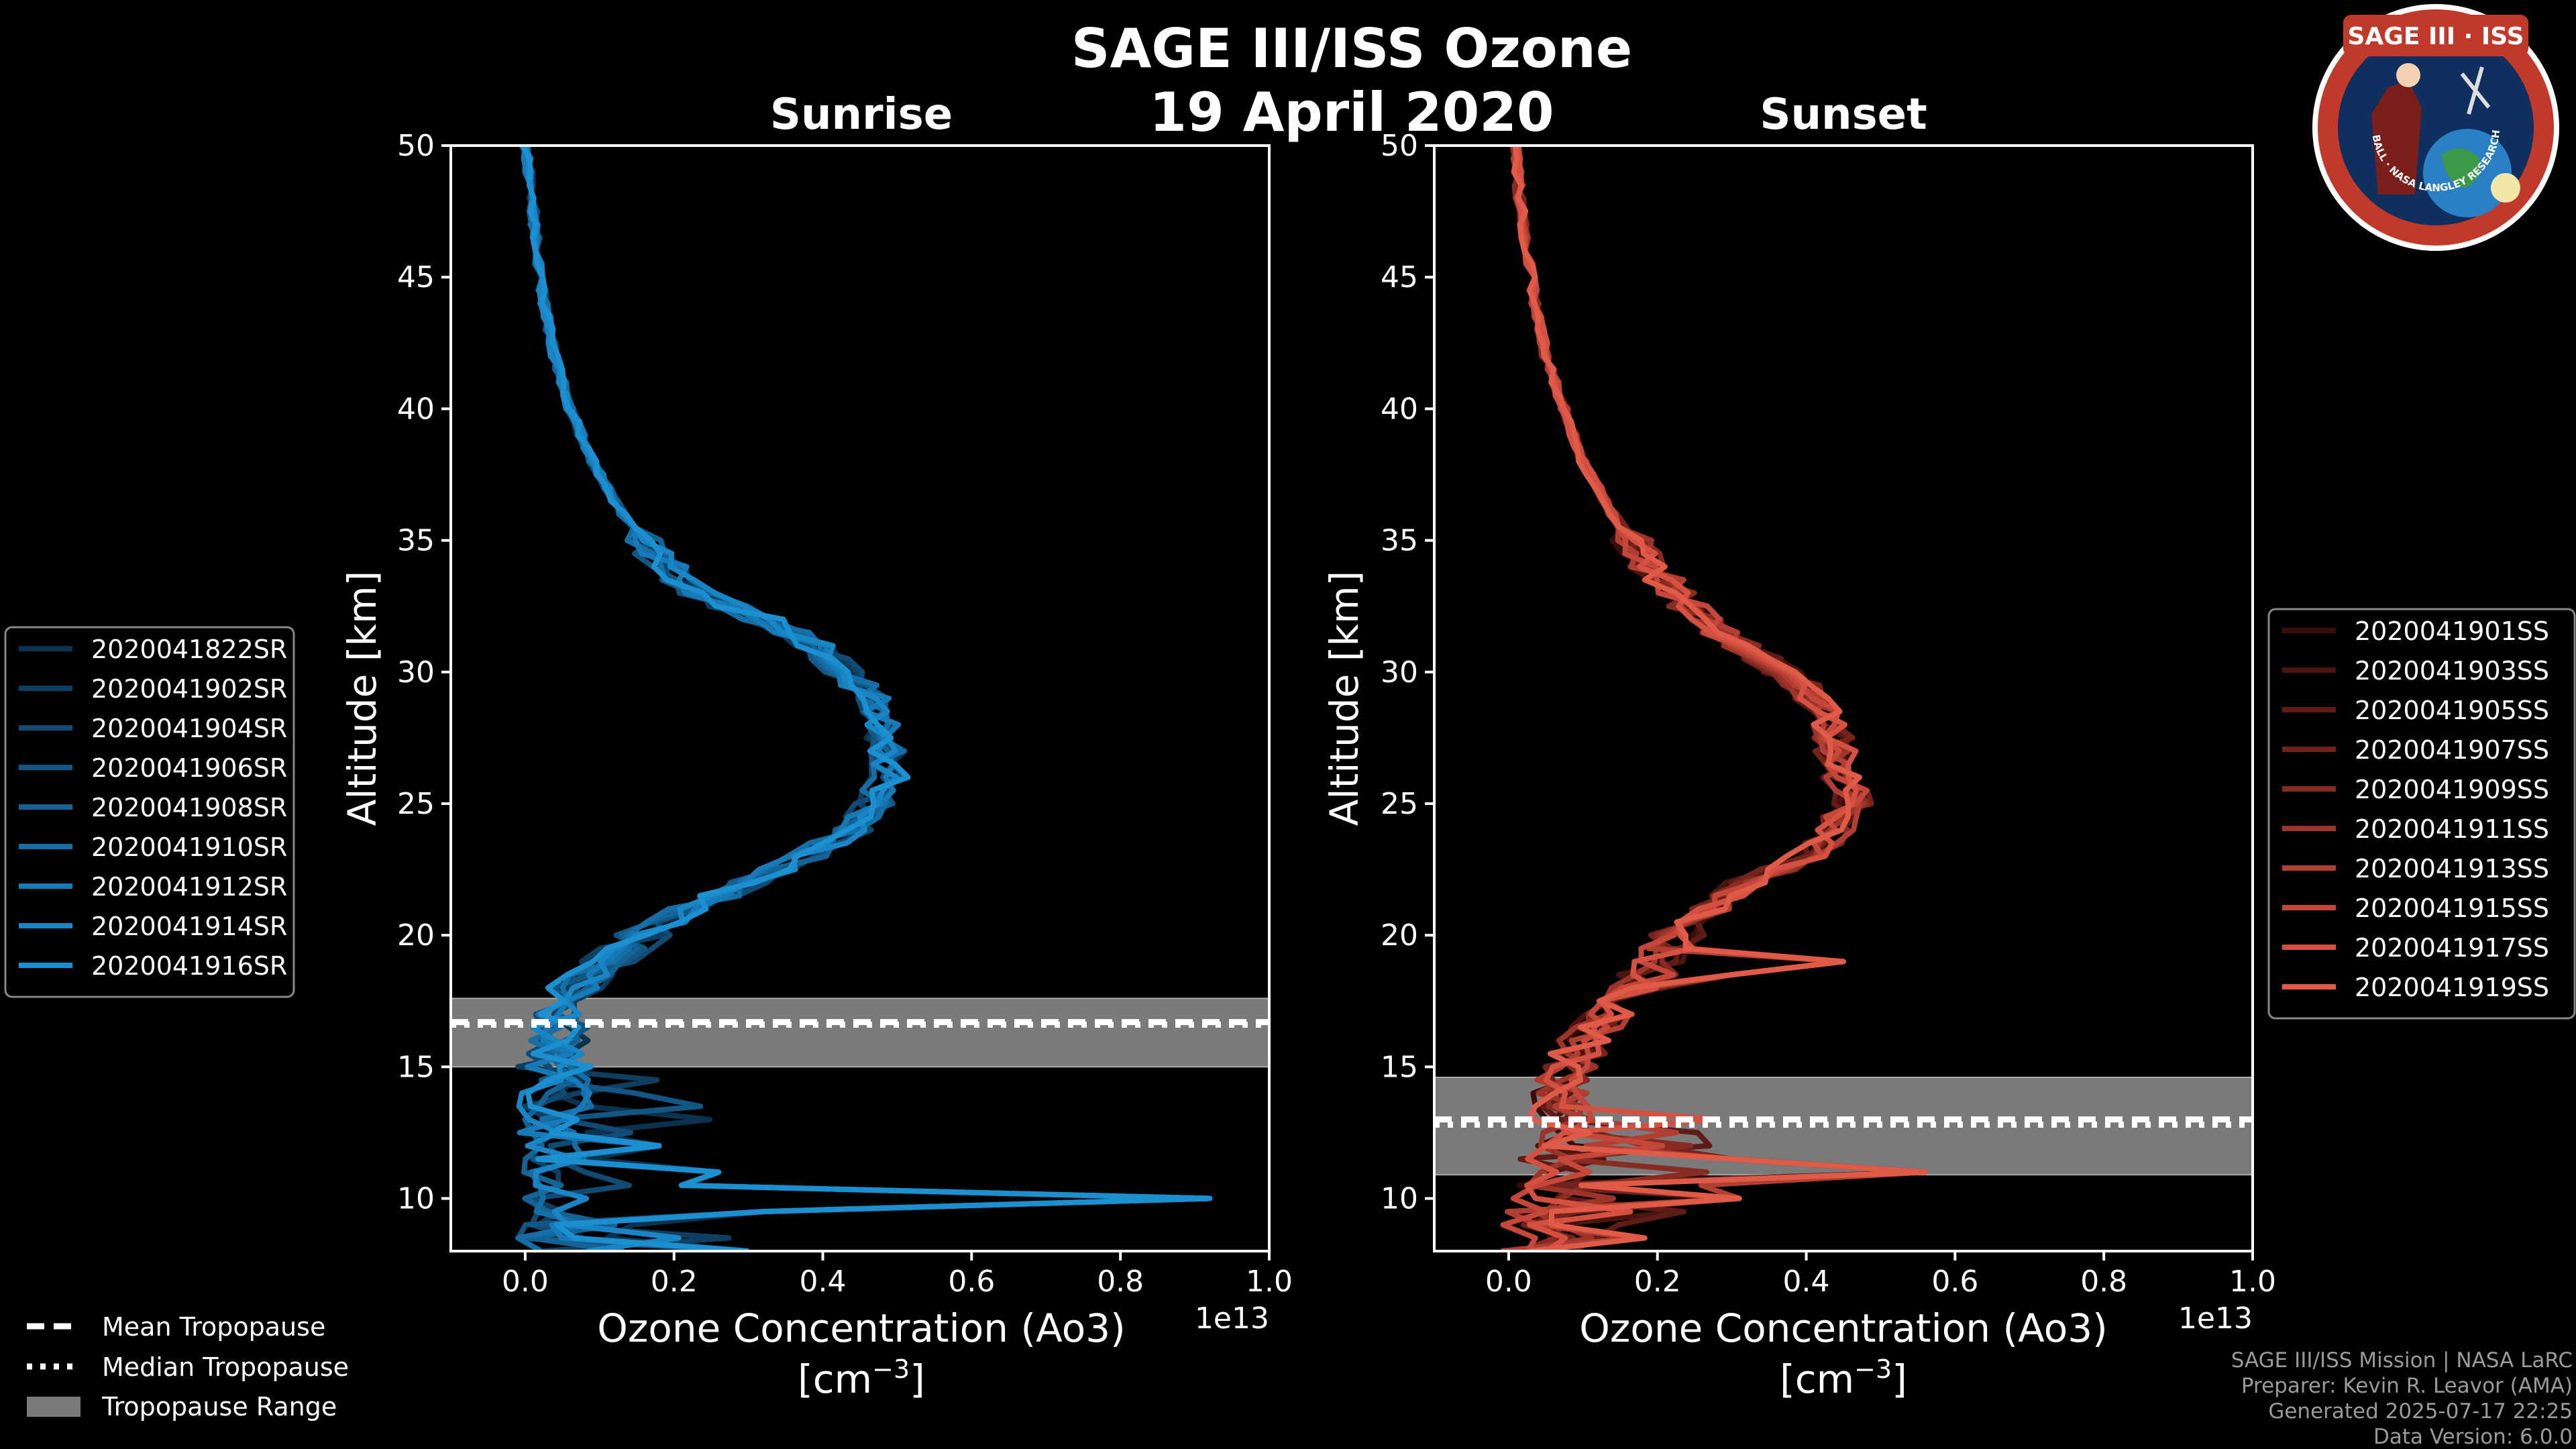 This screenshot has width=2576, height=1449. I want to click on sunset-x-axis-unit: [cm−3], so click(1843, 1378).